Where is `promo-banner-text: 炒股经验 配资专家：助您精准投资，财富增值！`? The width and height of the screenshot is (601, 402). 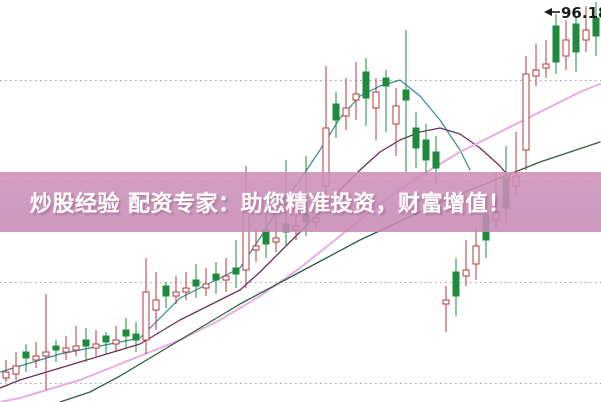
promo-banner-text: 炒股经验 配资专家：助您精准投资，财富增值！ is located at coordinates (270, 204).